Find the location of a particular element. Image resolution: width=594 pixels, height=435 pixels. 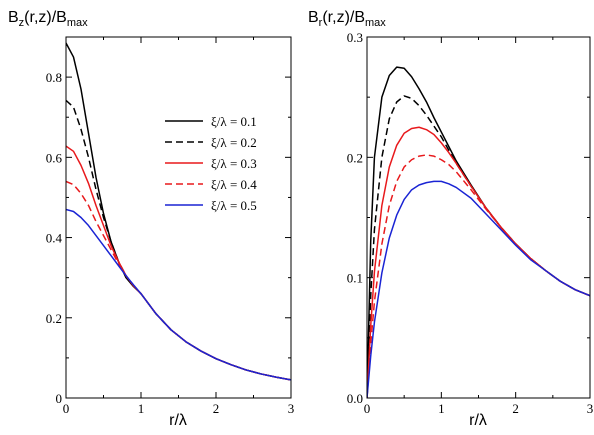

legend-label-1: ξ/λ = 0.2 is located at coordinates (234, 142).